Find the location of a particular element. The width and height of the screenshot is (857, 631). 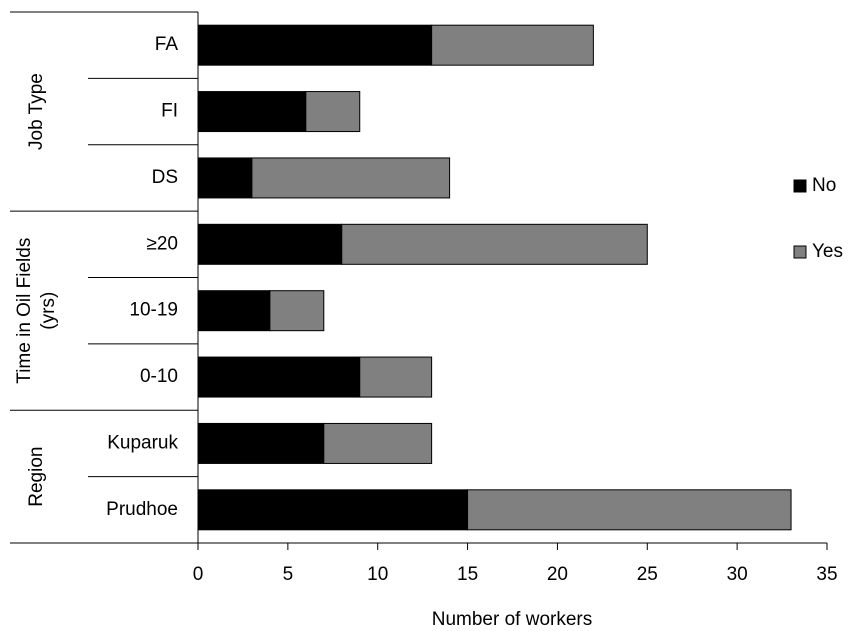

legend-label: Yes is located at coordinates (827, 251).